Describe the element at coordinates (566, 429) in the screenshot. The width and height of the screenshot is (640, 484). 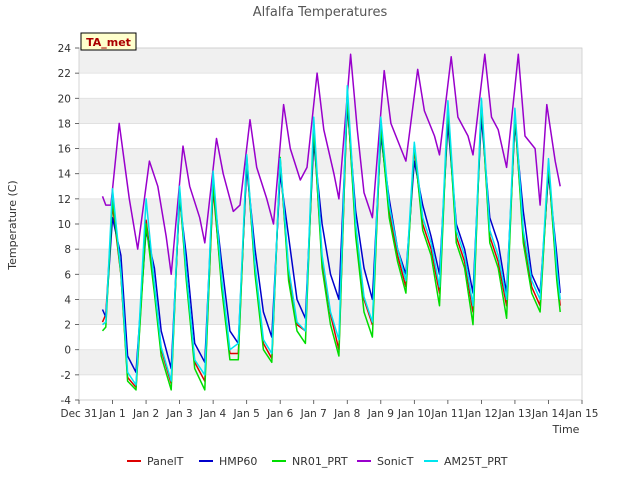
I see `x-axis-label: Time` at that location.